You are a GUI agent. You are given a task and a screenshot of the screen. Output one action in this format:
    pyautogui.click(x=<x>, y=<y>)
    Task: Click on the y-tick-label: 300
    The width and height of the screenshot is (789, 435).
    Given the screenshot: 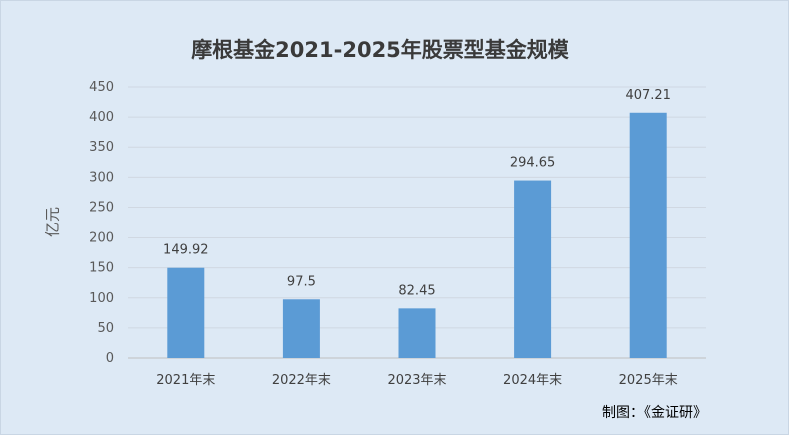 What is the action you would take?
    pyautogui.click(x=101, y=177)
    